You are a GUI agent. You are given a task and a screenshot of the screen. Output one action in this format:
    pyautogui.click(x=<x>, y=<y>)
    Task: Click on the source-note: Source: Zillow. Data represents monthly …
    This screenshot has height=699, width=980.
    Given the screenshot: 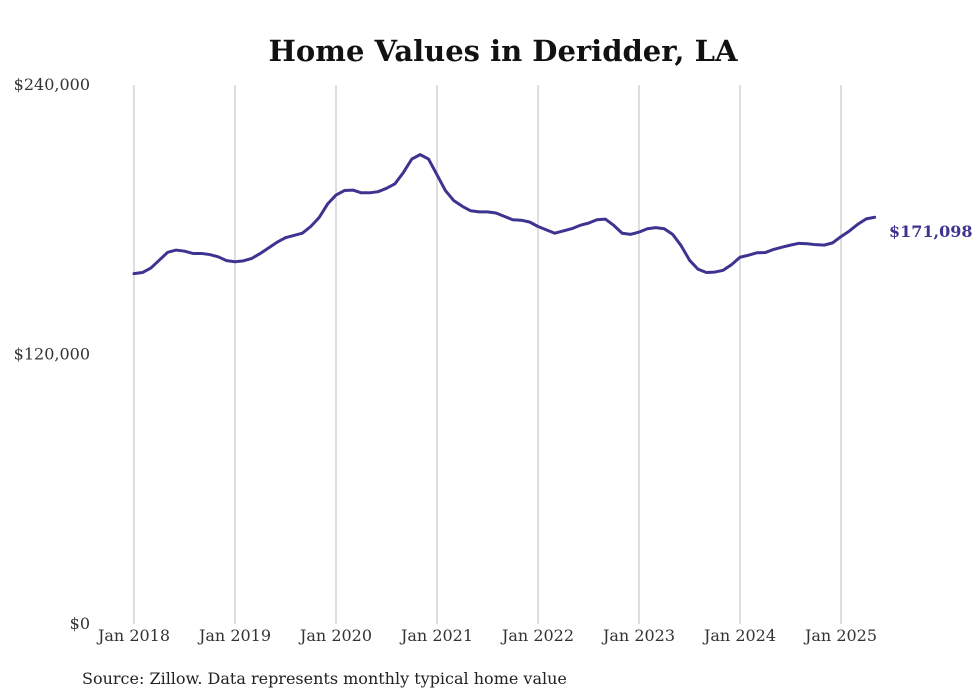 What is the action you would take?
    pyautogui.click(x=324, y=678)
    